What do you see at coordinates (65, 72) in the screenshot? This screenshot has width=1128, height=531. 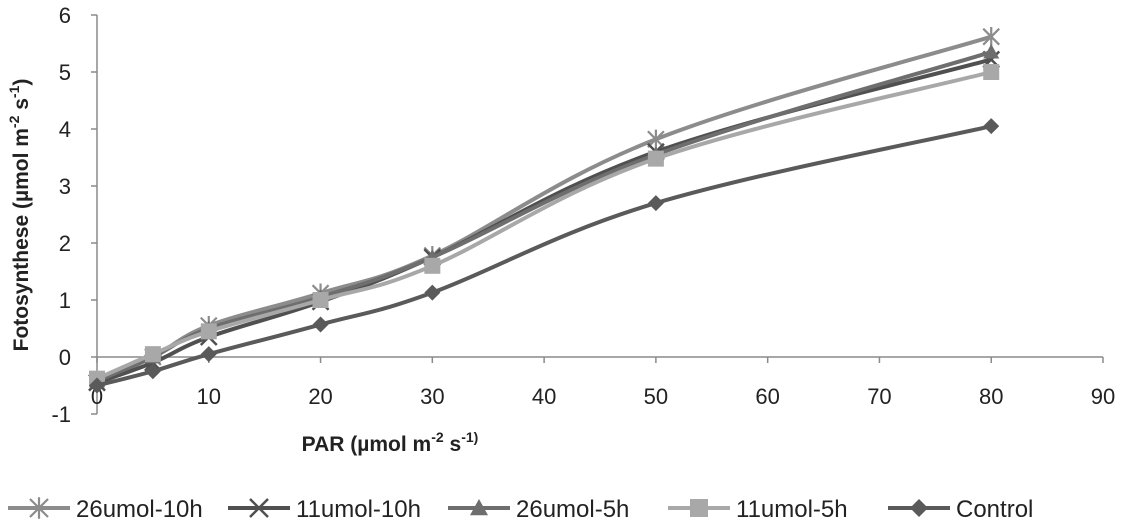 I see `y-tick-label: 5` at bounding box center [65, 72].